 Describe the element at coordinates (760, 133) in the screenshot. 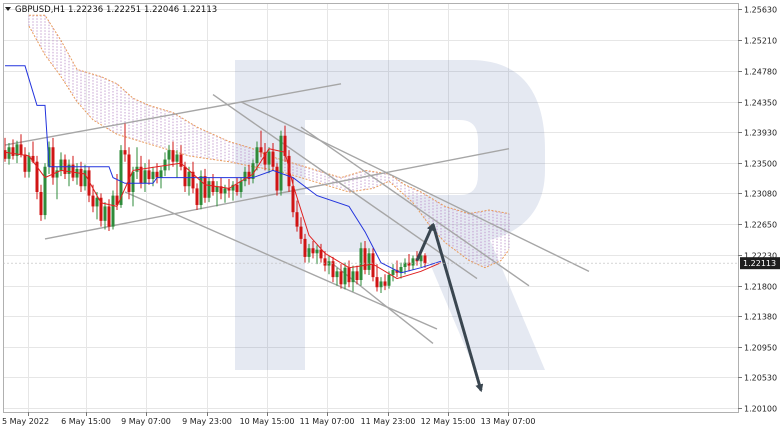

I see `y-tick-label: 1.23930` at that location.